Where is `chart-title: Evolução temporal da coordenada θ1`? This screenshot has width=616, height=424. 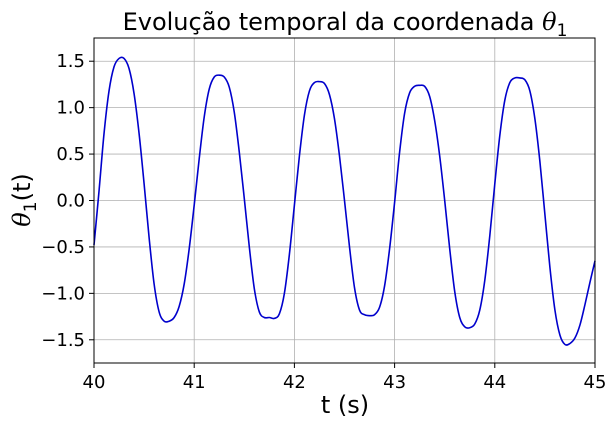
chart-title: Evolução temporal da coordenada θ1 is located at coordinates (345, 24).